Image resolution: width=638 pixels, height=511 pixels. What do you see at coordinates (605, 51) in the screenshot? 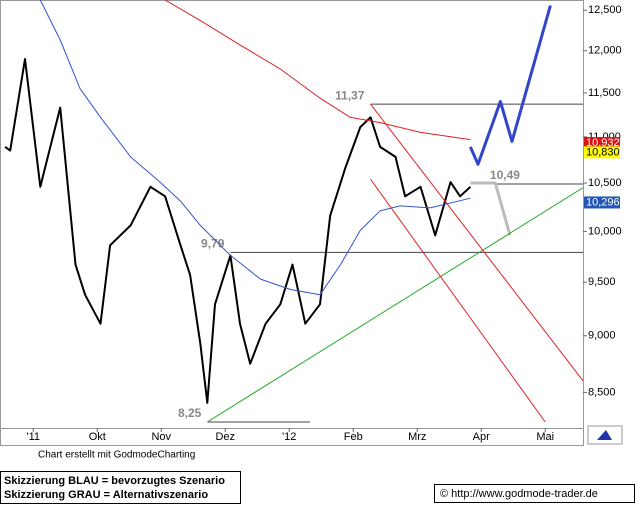
I see `y-tick-label: 12,000` at bounding box center [605, 51].